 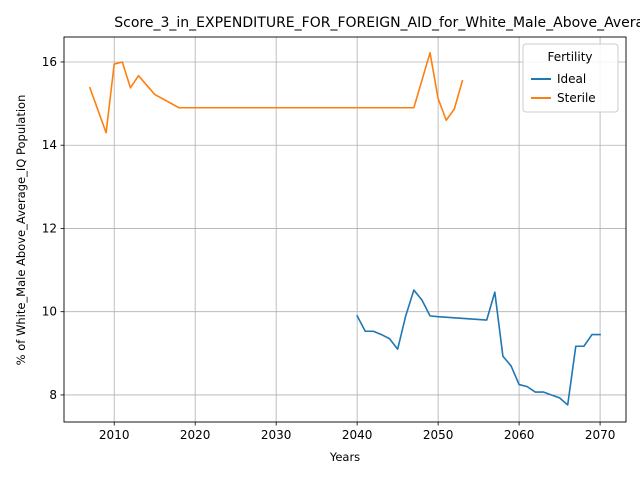 What do you see at coordinates (357, 435) in the screenshot?
I see `x-tick-label: 2040` at bounding box center [357, 435].